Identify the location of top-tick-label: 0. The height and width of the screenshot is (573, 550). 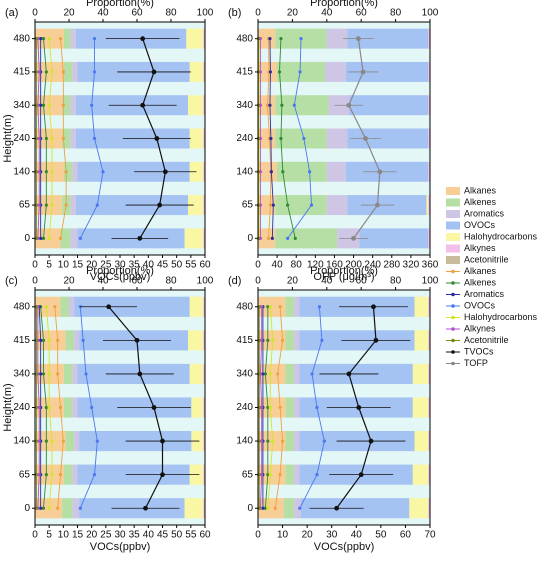
(258, 13).